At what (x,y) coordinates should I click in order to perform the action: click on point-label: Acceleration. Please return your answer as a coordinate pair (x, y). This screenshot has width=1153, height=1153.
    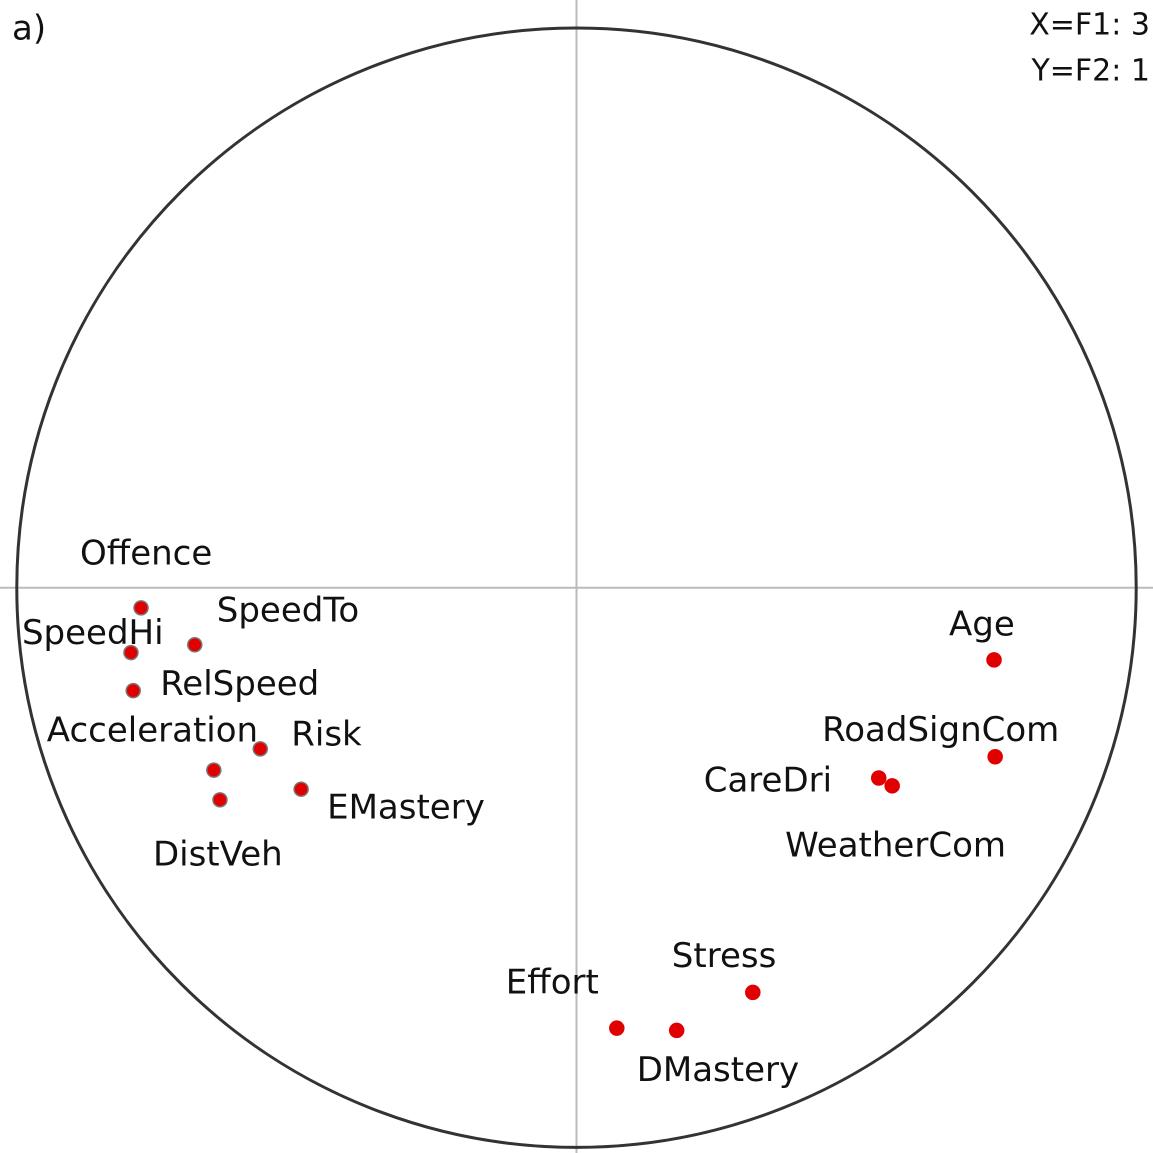
    Looking at the image, I should click on (152, 731).